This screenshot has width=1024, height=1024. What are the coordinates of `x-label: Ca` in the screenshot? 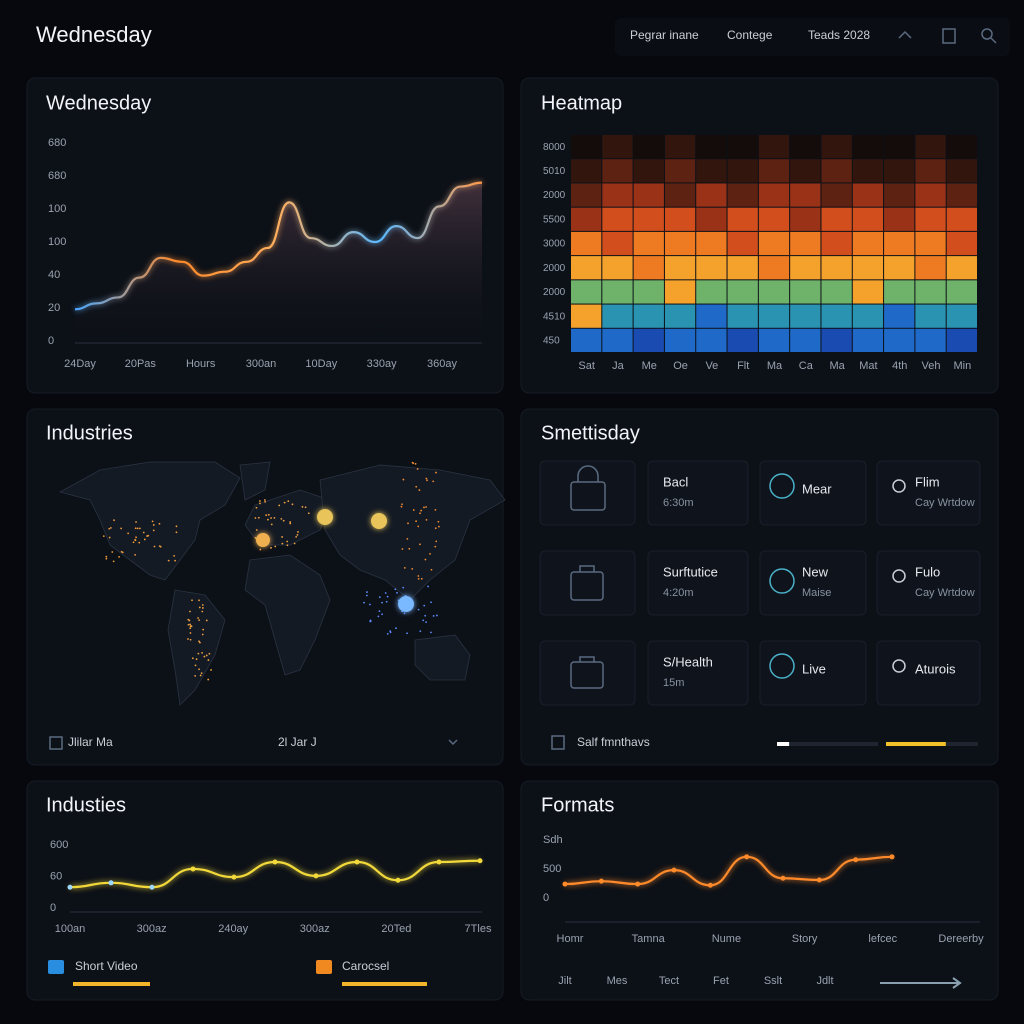 It's located at (806, 366).